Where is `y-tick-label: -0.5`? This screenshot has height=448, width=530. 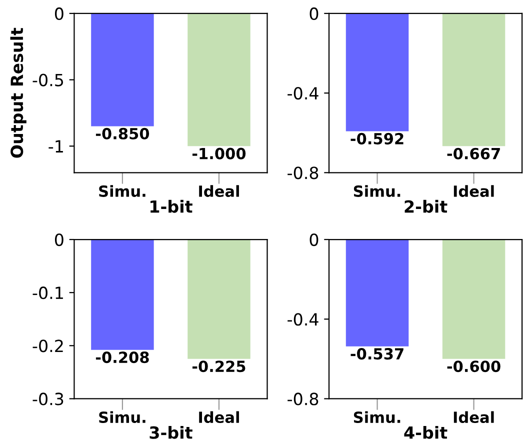 y-tick-label: -0.5 is located at coordinates (48, 80).